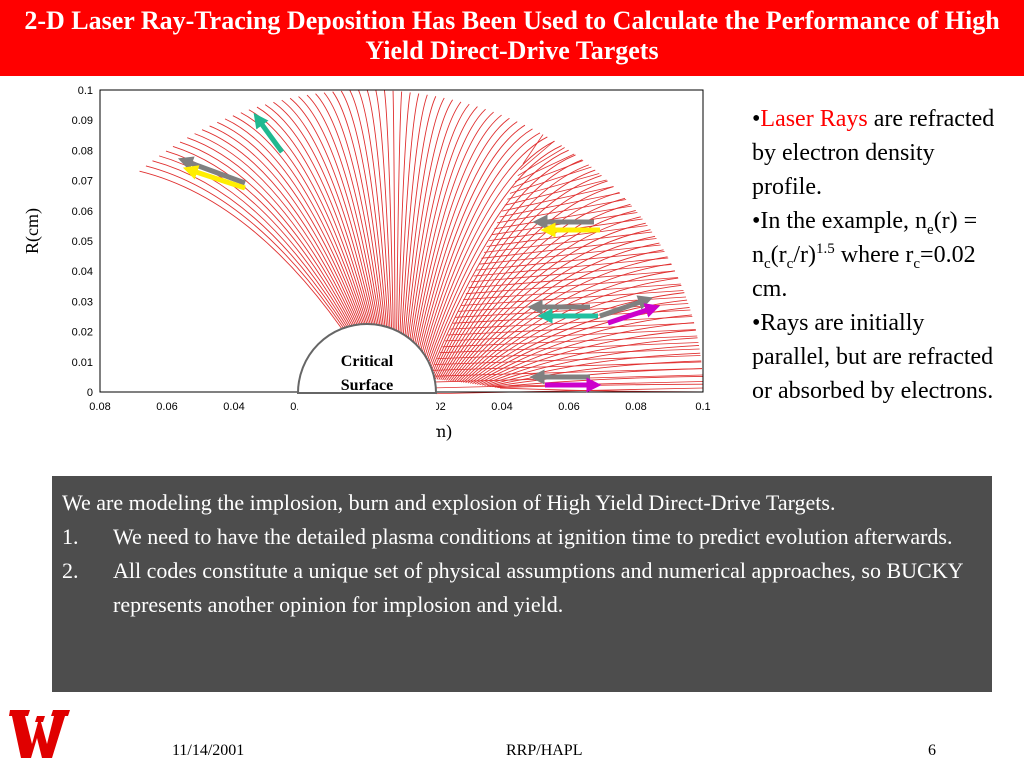 This screenshot has width=1024, height=768. Describe the element at coordinates (804, 255) in the screenshot. I see `text: /r)` at that location.